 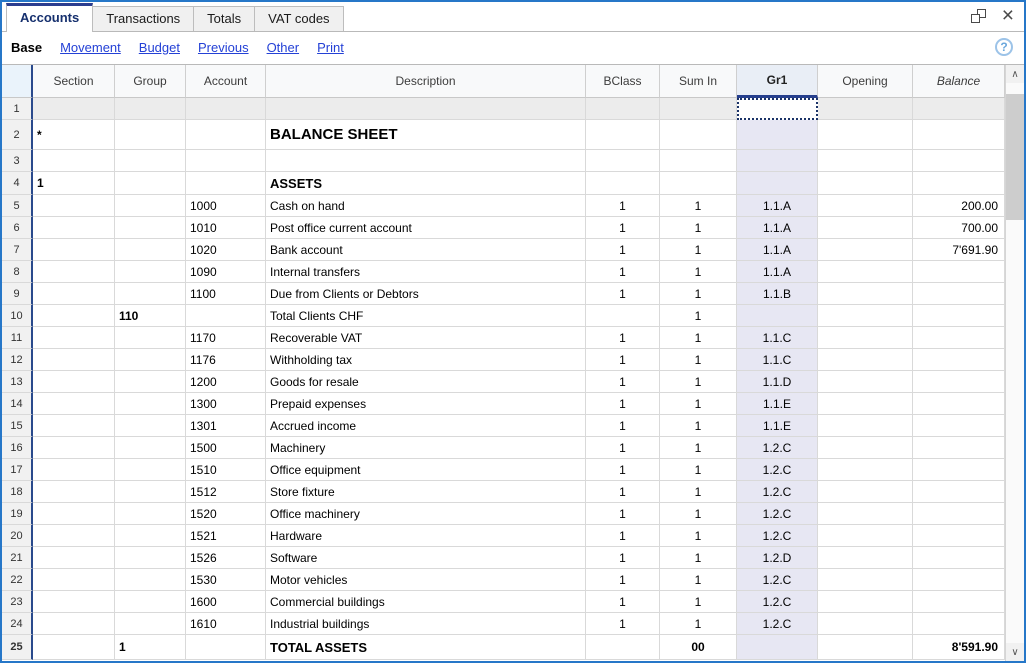 What do you see at coordinates (226, 580) in the screenshot?
I see `cell-account-row22: 1530` at bounding box center [226, 580].